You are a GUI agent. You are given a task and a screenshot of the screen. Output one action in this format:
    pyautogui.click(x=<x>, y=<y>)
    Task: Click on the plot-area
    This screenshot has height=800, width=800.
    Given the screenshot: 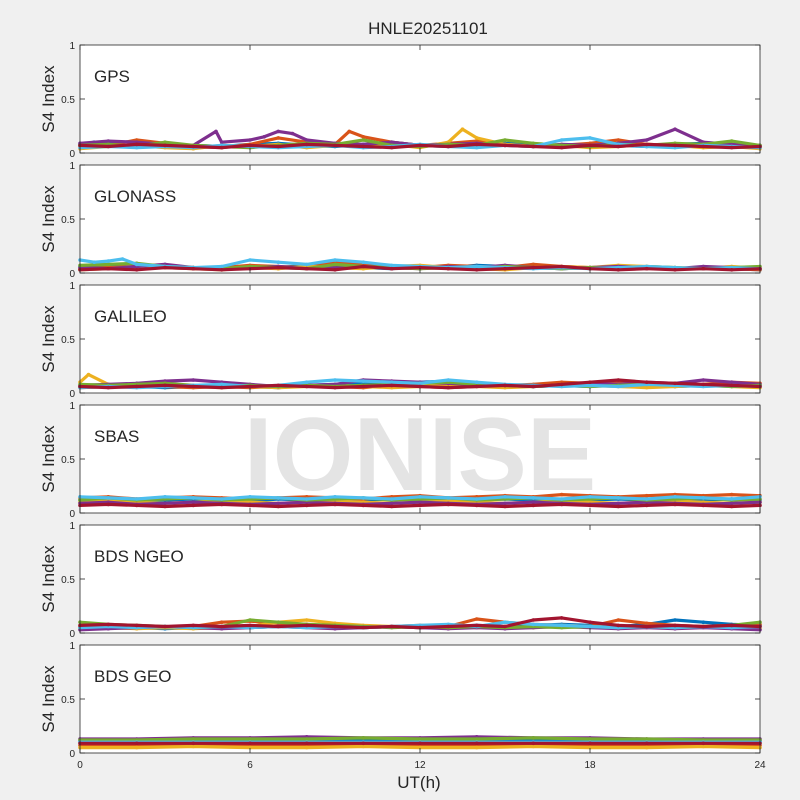 What is the action you would take?
    pyautogui.click(x=420, y=99)
    